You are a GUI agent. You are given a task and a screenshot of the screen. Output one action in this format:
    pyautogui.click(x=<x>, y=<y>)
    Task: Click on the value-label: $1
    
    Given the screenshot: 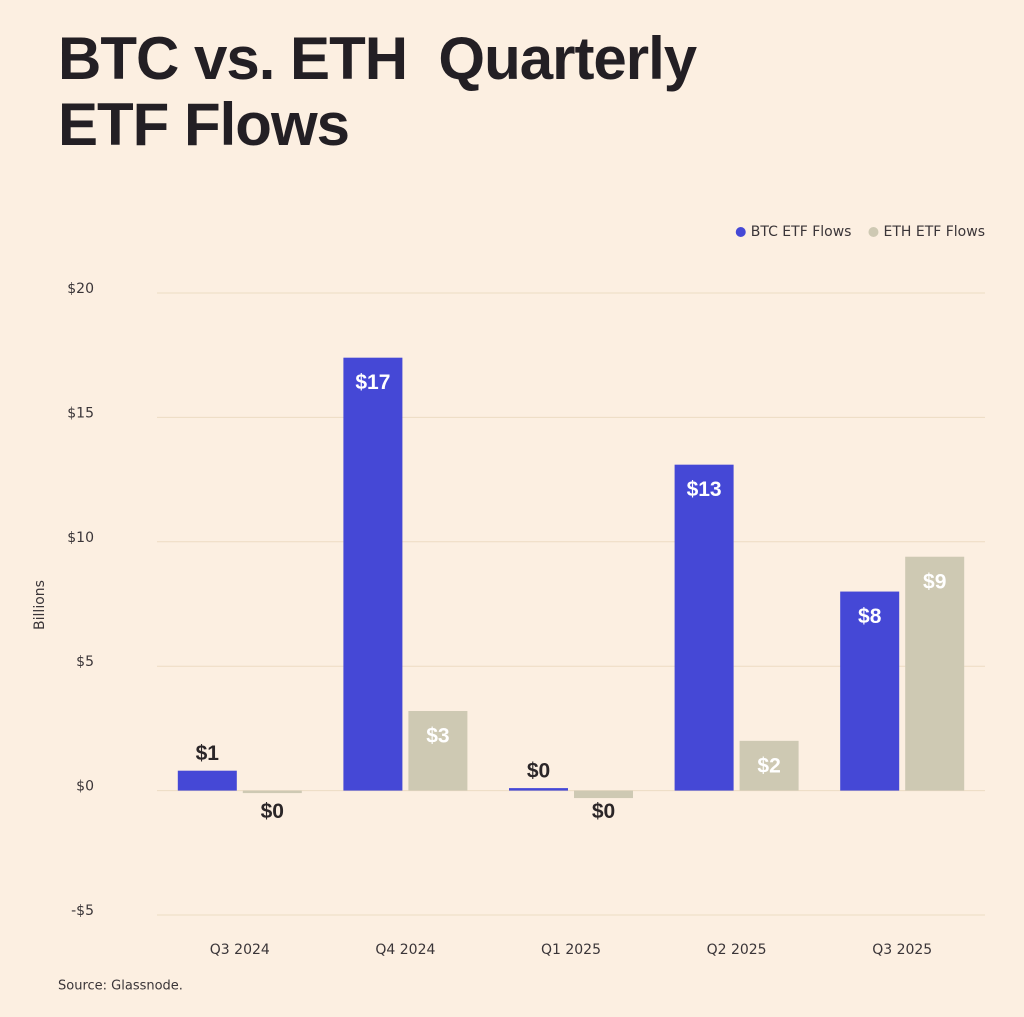 What is the action you would take?
    pyautogui.click(x=208, y=753)
    